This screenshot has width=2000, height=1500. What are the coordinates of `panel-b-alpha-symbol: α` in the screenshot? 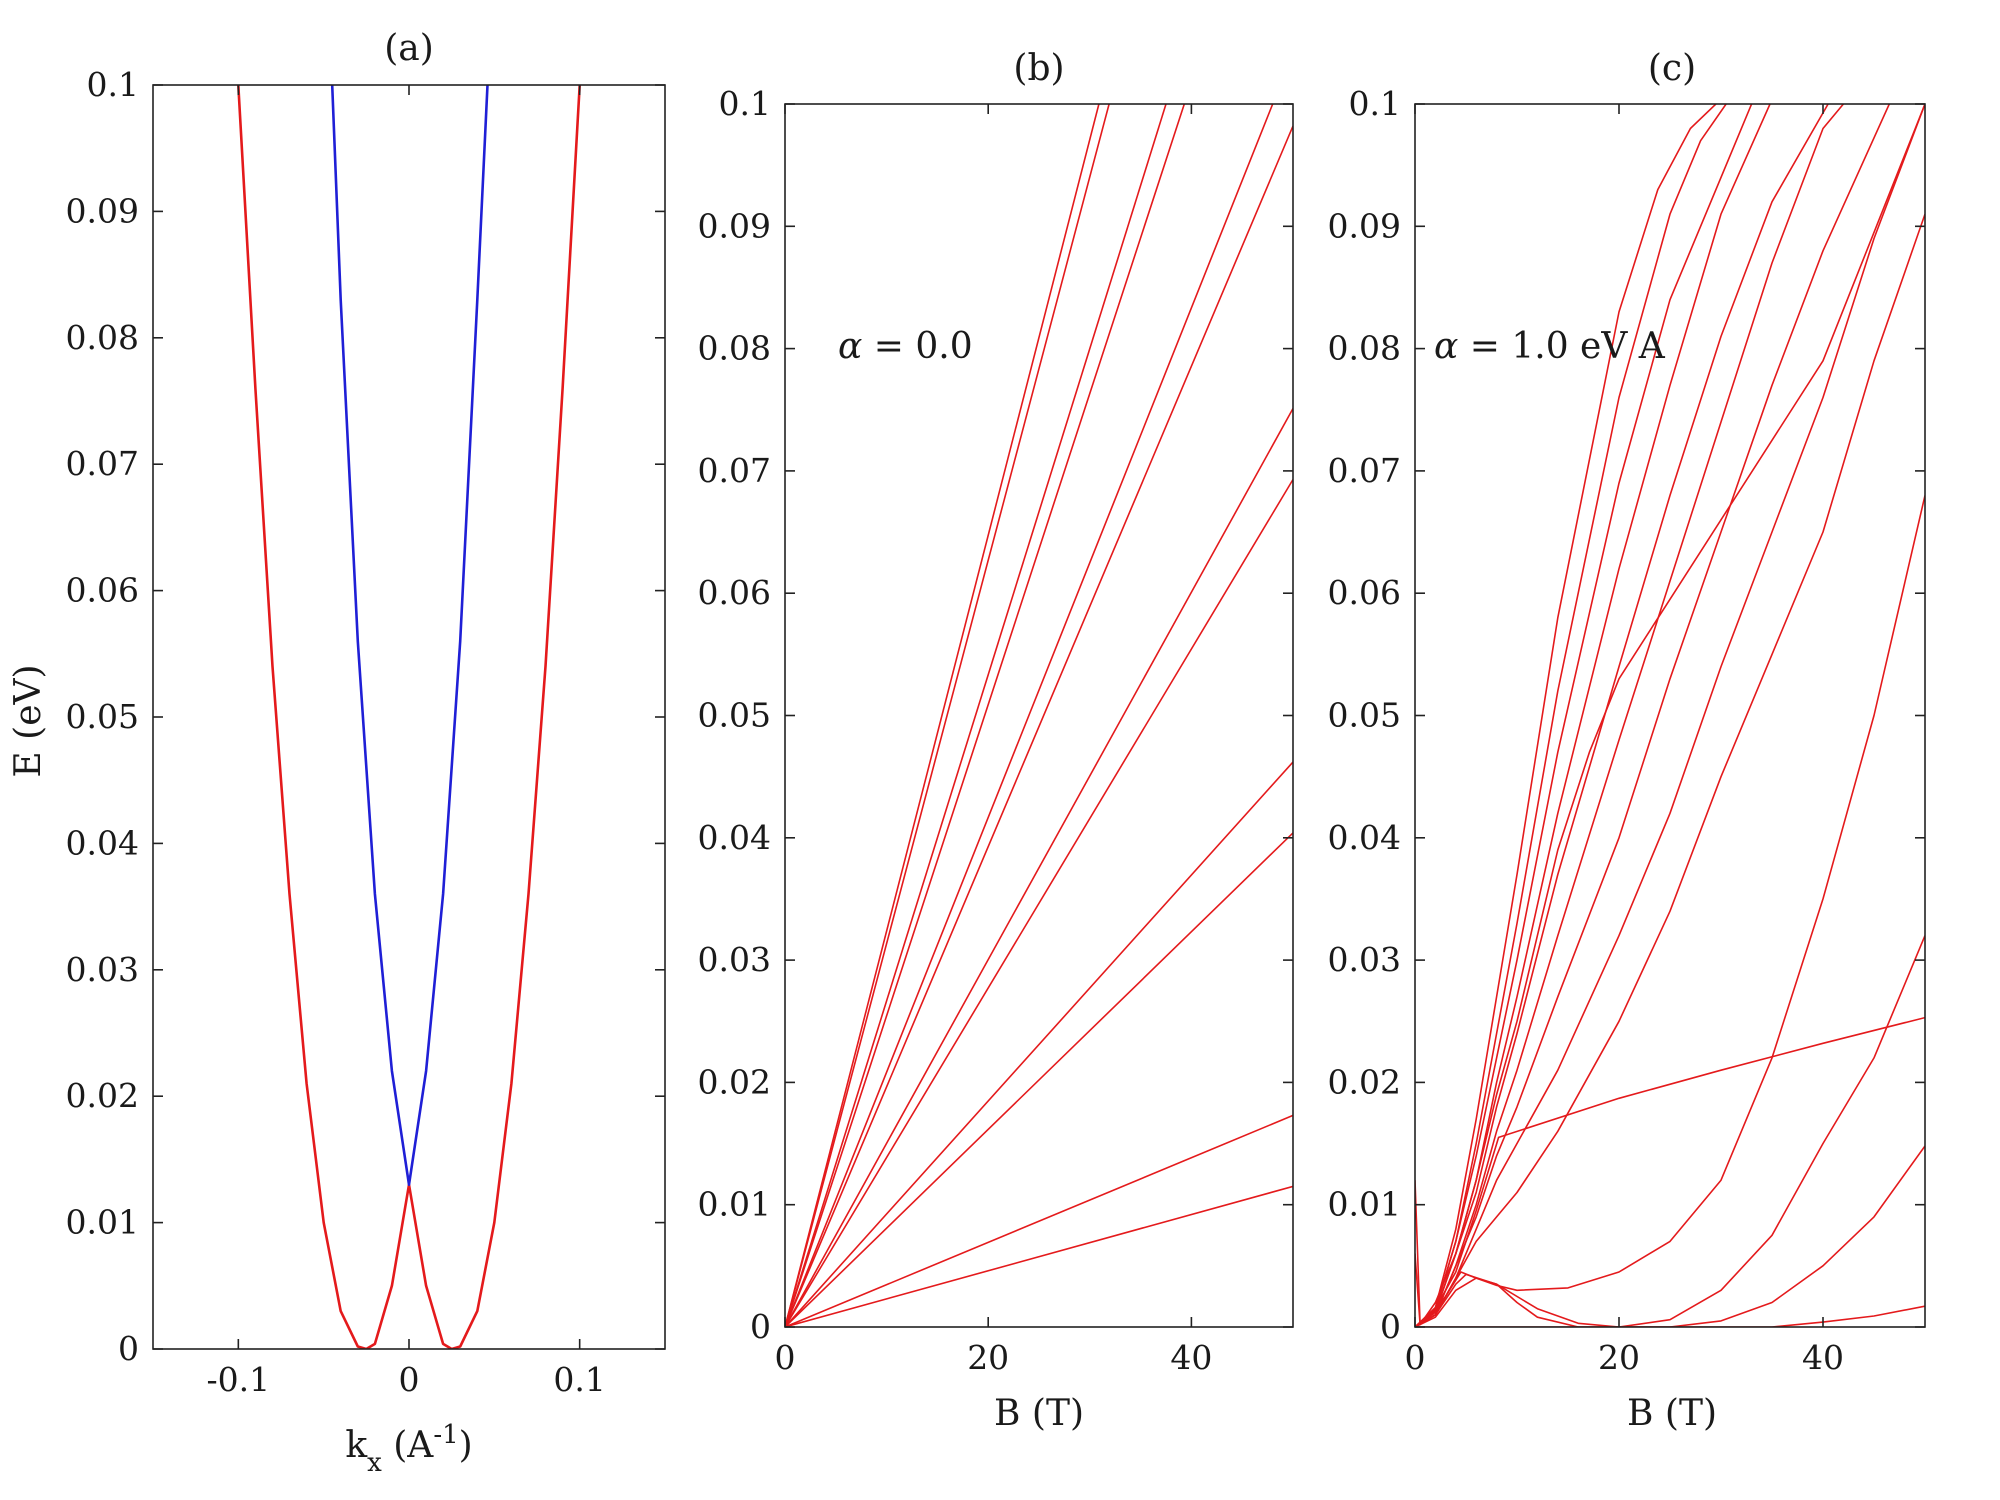 It's located at (850, 346).